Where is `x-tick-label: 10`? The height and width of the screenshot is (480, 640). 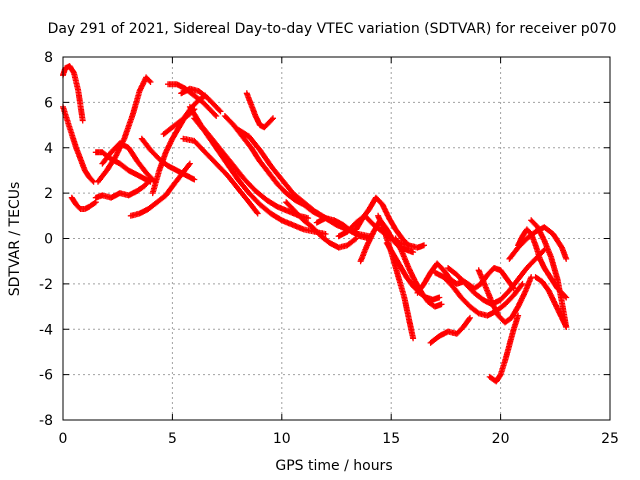
x-tick-label: 10 is located at coordinates (282, 439).